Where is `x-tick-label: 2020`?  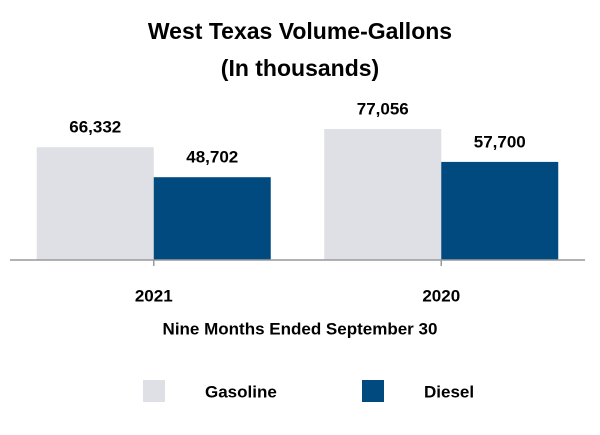
x-tick-label: 2020 is located at coordinates (441, 295).